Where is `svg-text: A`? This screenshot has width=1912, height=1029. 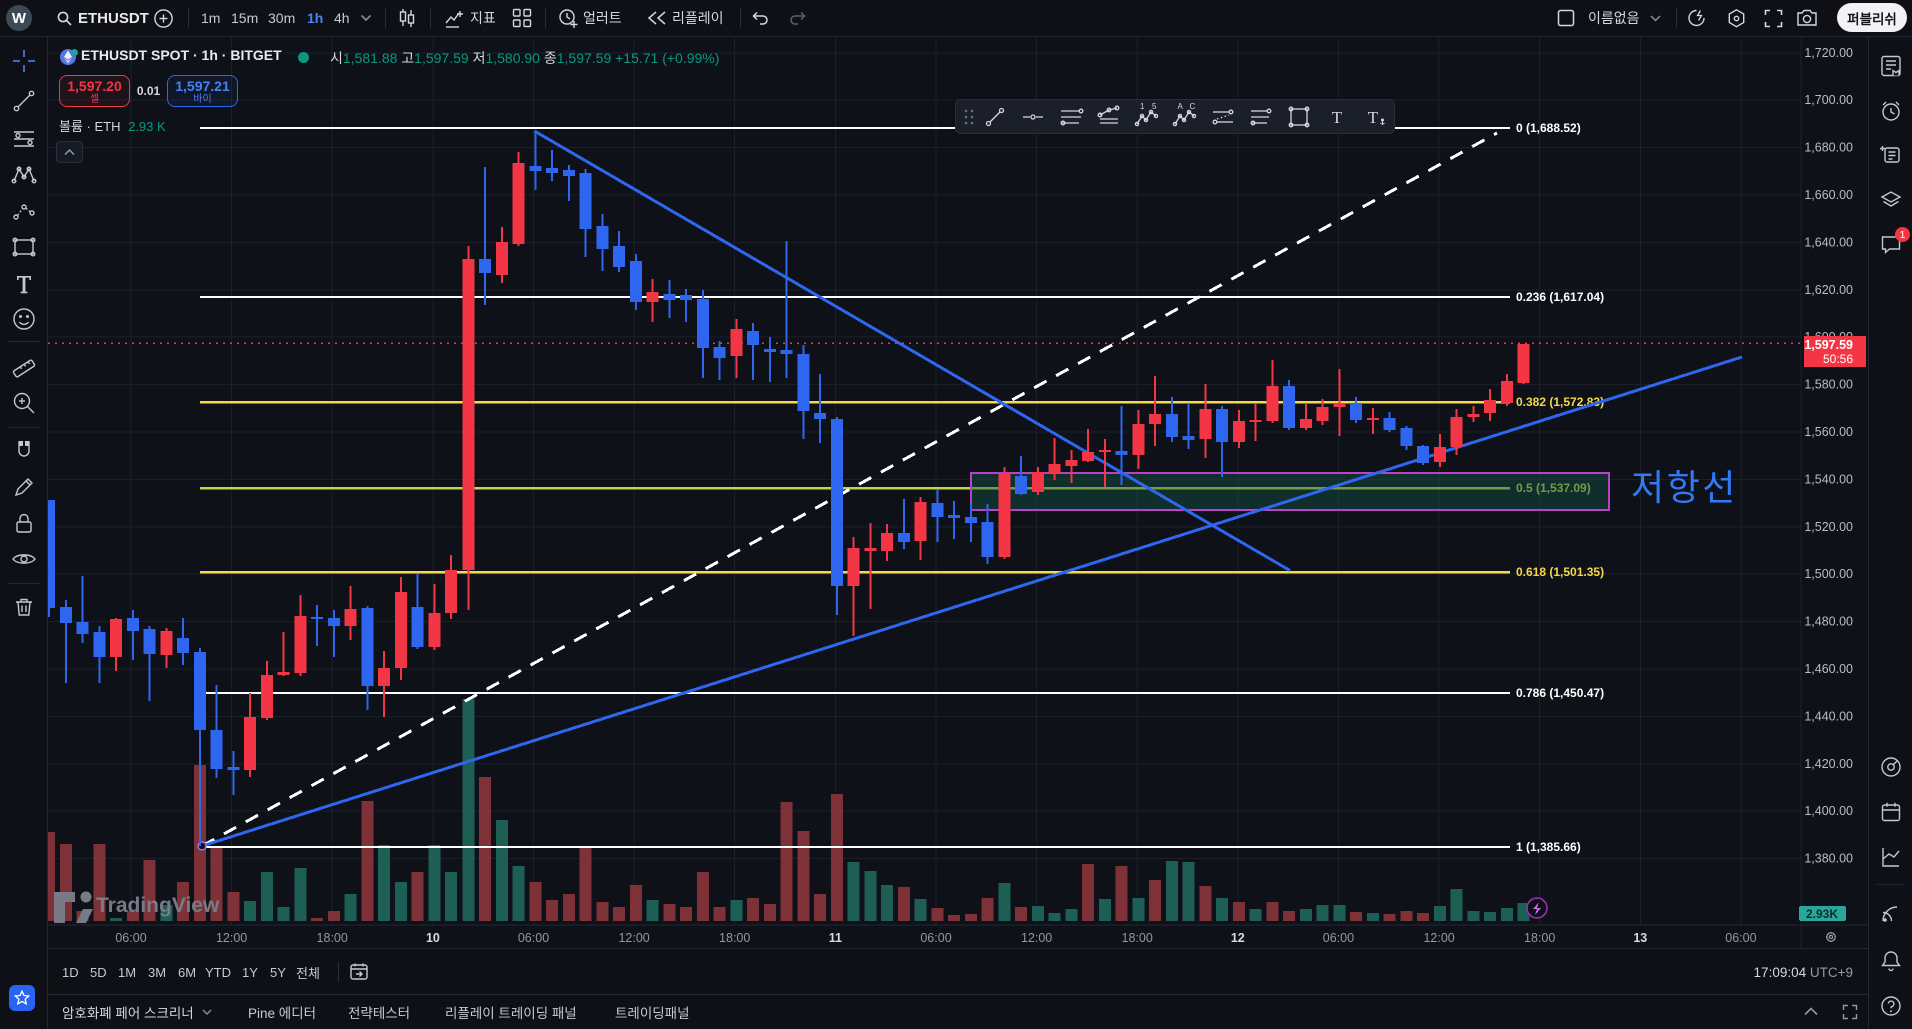 svg-text: A is located at coordinates (1181, 107).